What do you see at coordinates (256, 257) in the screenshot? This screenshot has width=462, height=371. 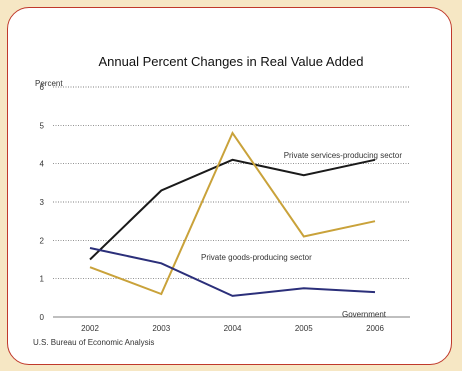 I see `series-label-goods: Private goods-producing sector` at bounding box center [256, 257].